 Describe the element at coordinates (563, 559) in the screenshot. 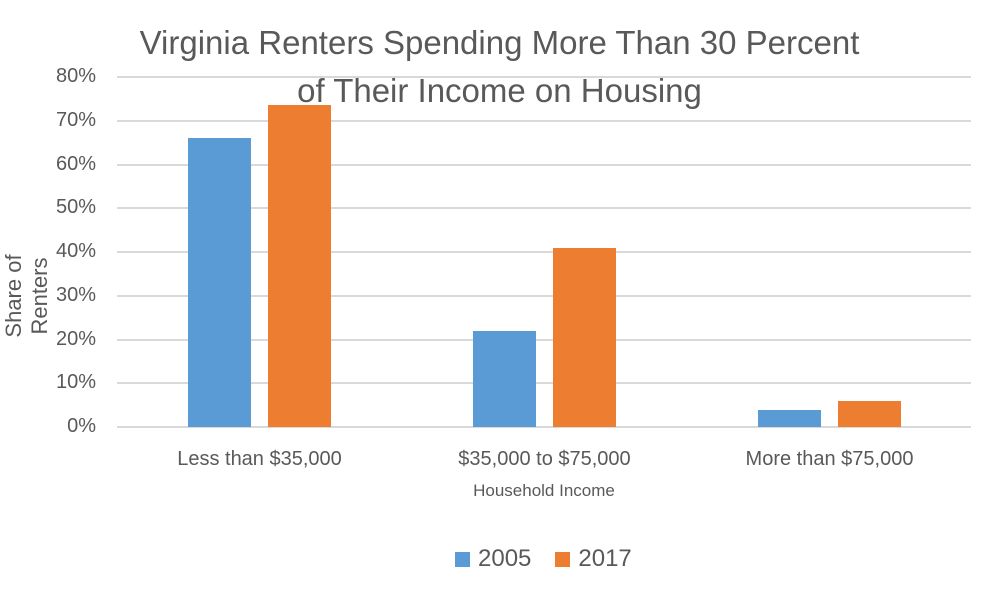

I see `legend-swatch-2017` at that location.